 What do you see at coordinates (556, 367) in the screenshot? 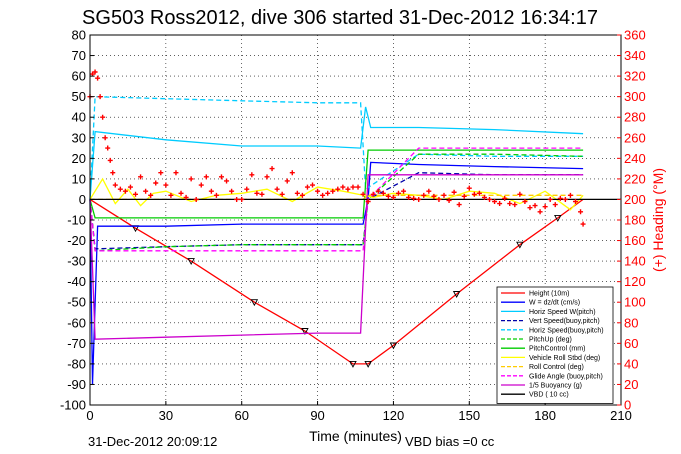
I see `legend-label-8: Roll Control (deg)` at bounding box center [556, 367].